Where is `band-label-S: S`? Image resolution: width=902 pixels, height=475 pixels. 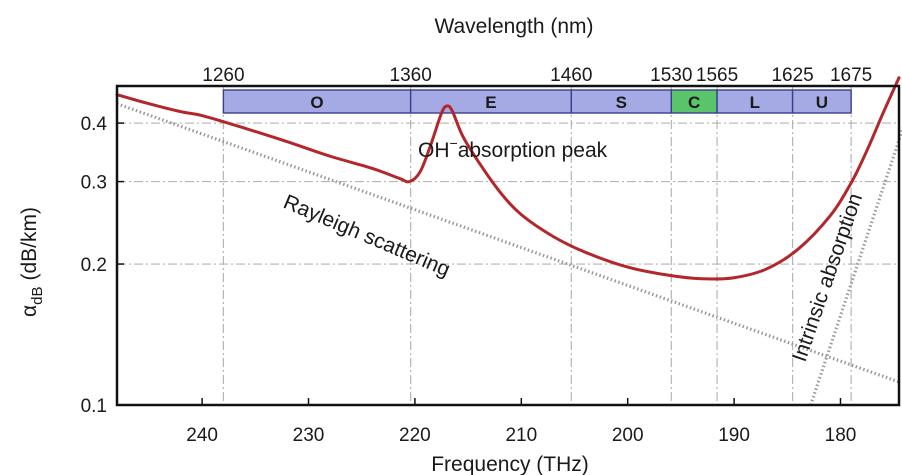
band-label-S: S is located at coordinates (621, 102).